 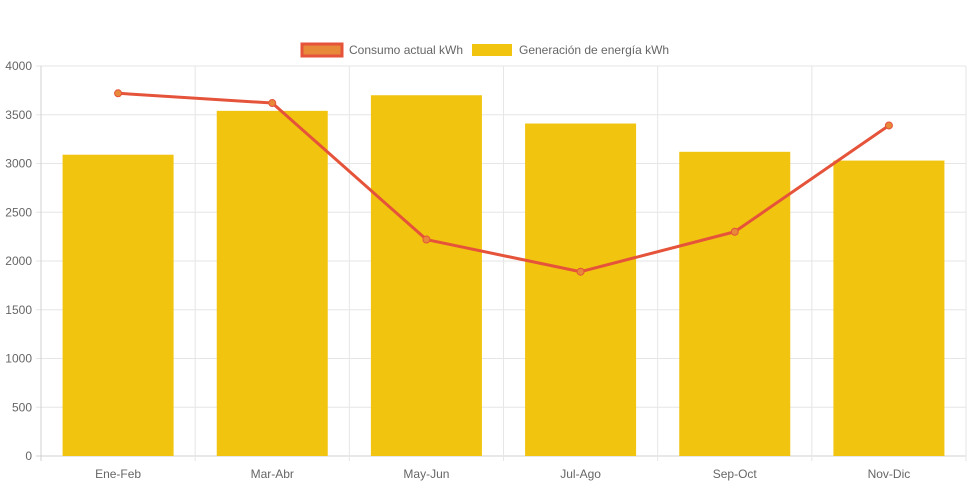 What do you see at coordinates (406, 50) in the screenshot?
I see `legend-label-consumo: Consumo actual kWh` at bounding box center [406, 50].